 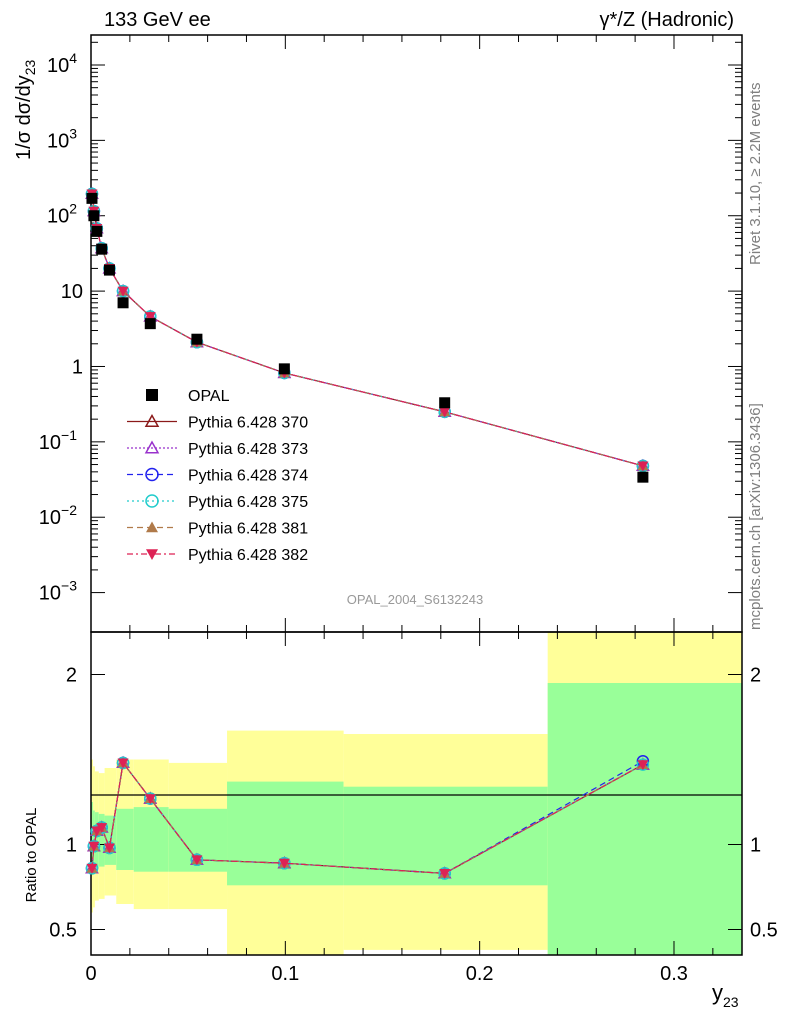 I want to click on tick-exponent: −2, so click(x=69, y=510).